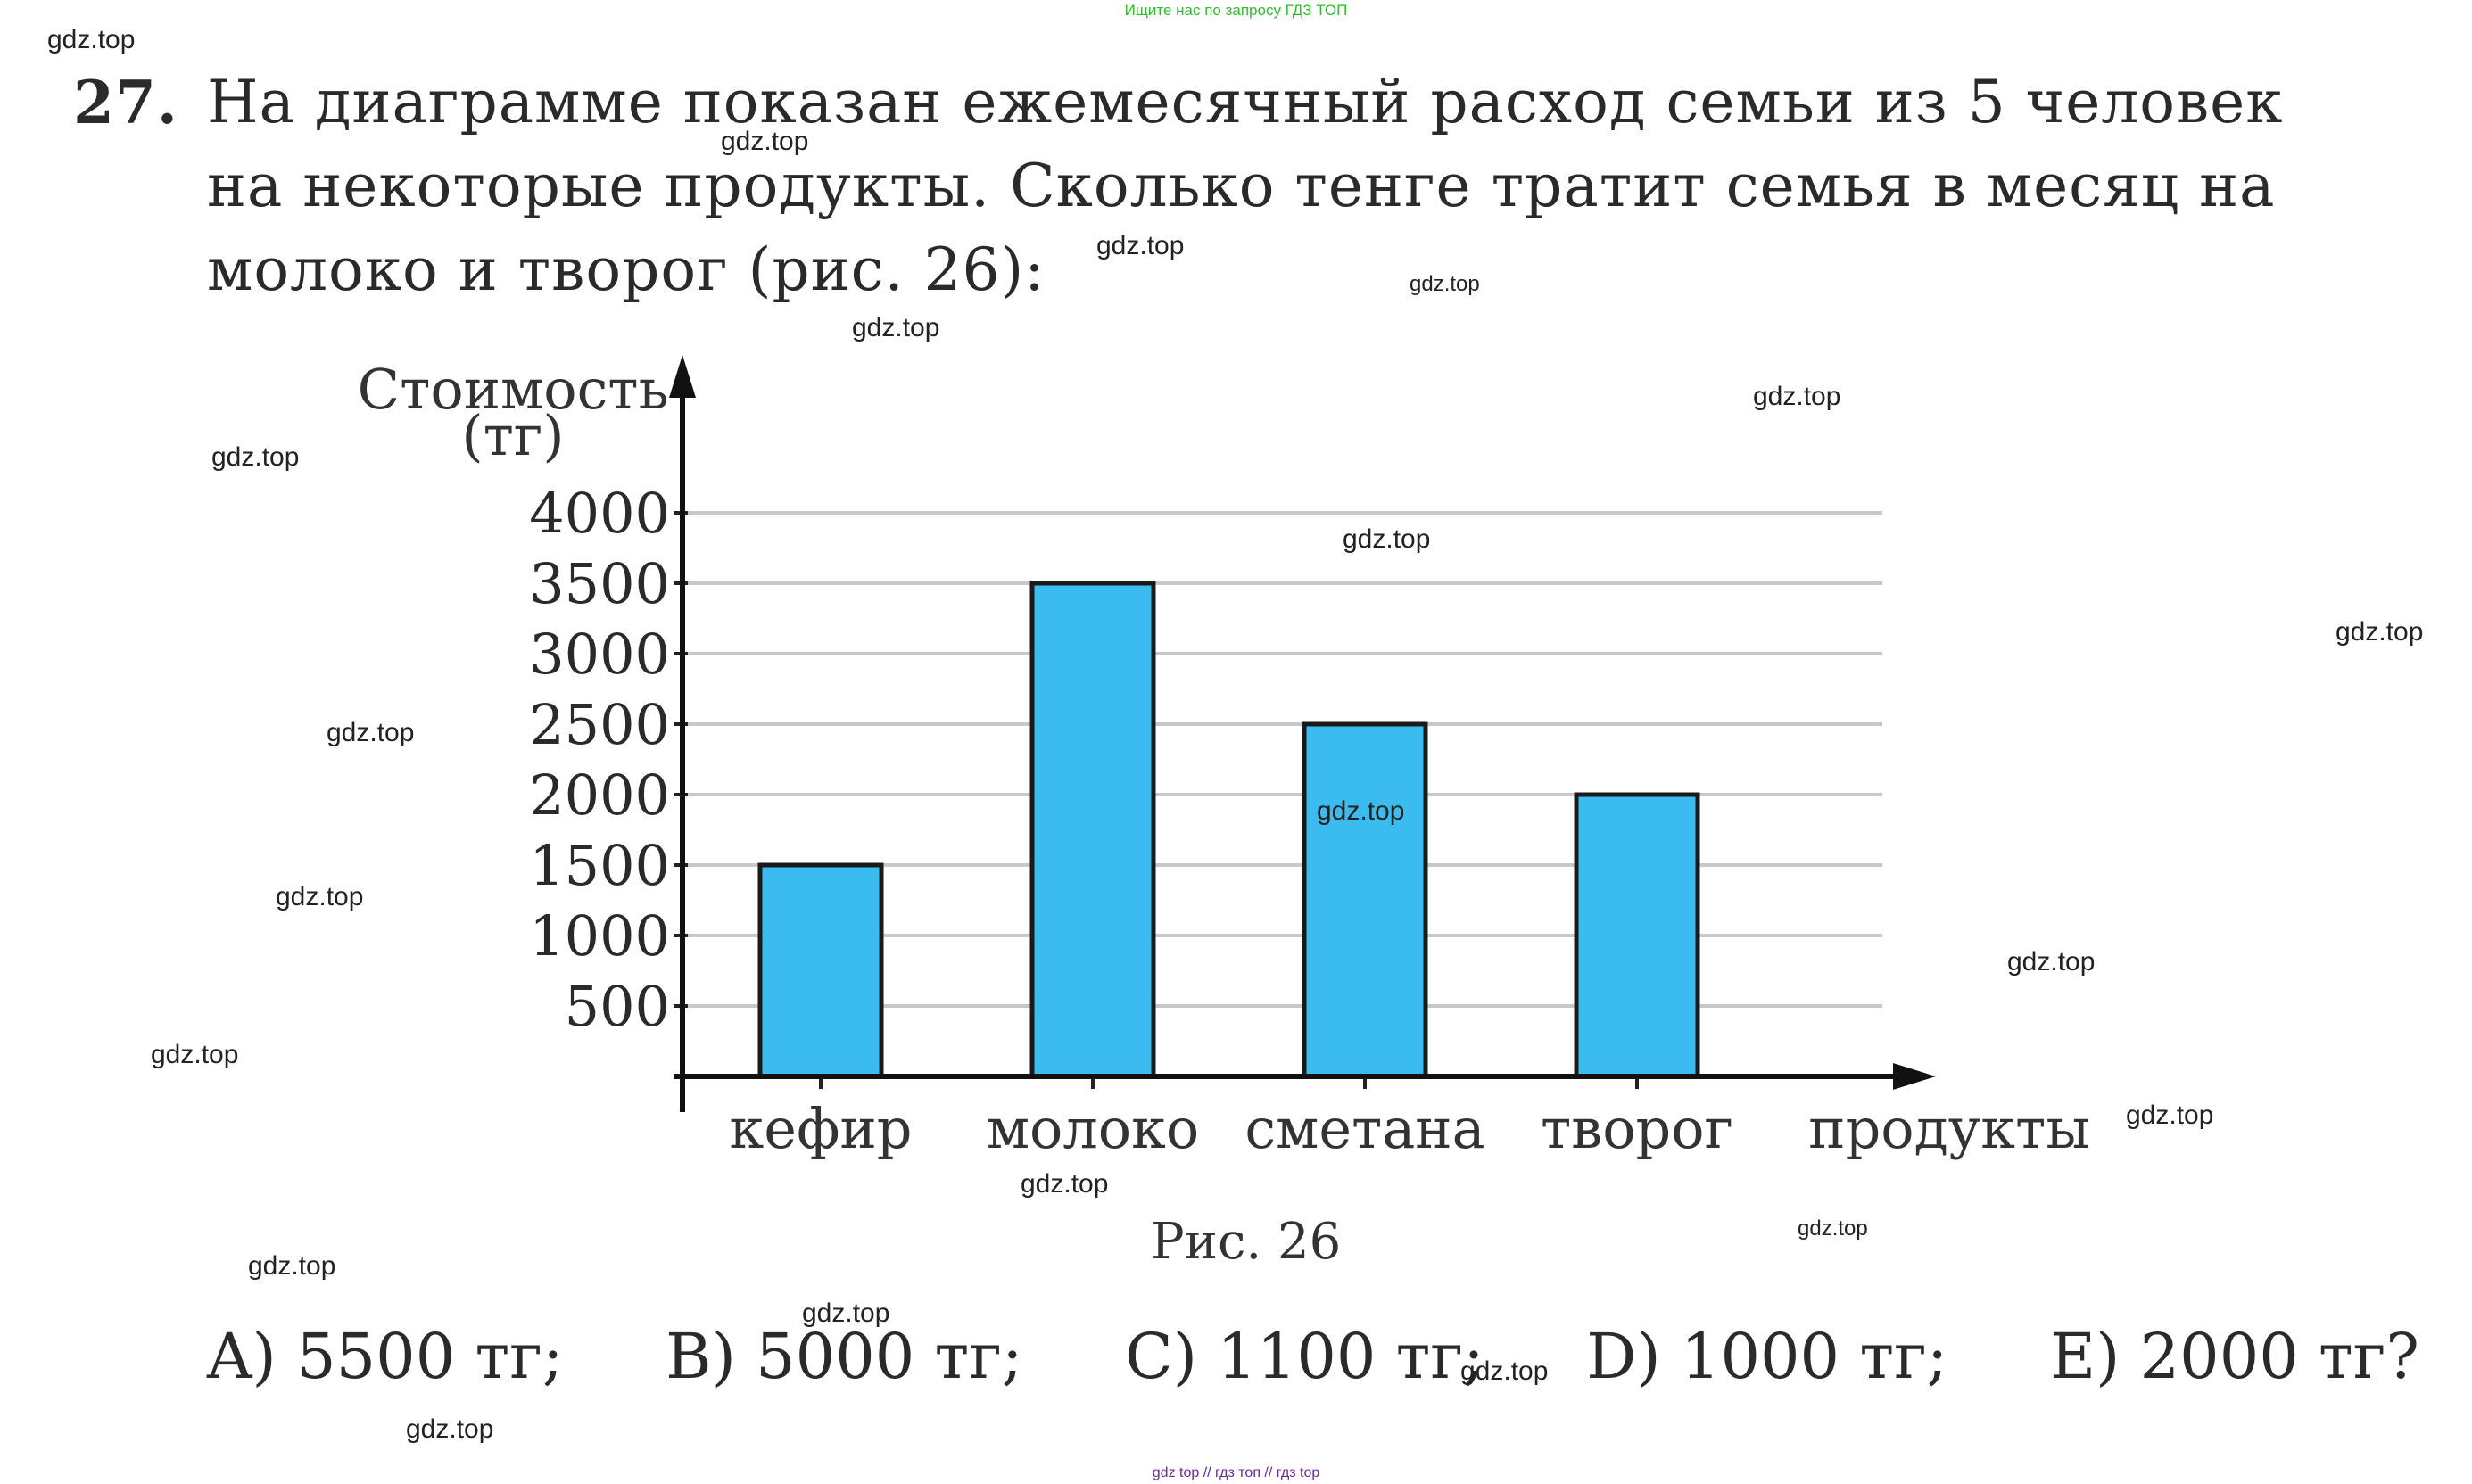 The width and height of the screenshot is (2472, 1484). What do you see at coordinates (513, 389) in the screenshot?
I see `y-axis-label: Стоимость` at bounding box center [513, 389].